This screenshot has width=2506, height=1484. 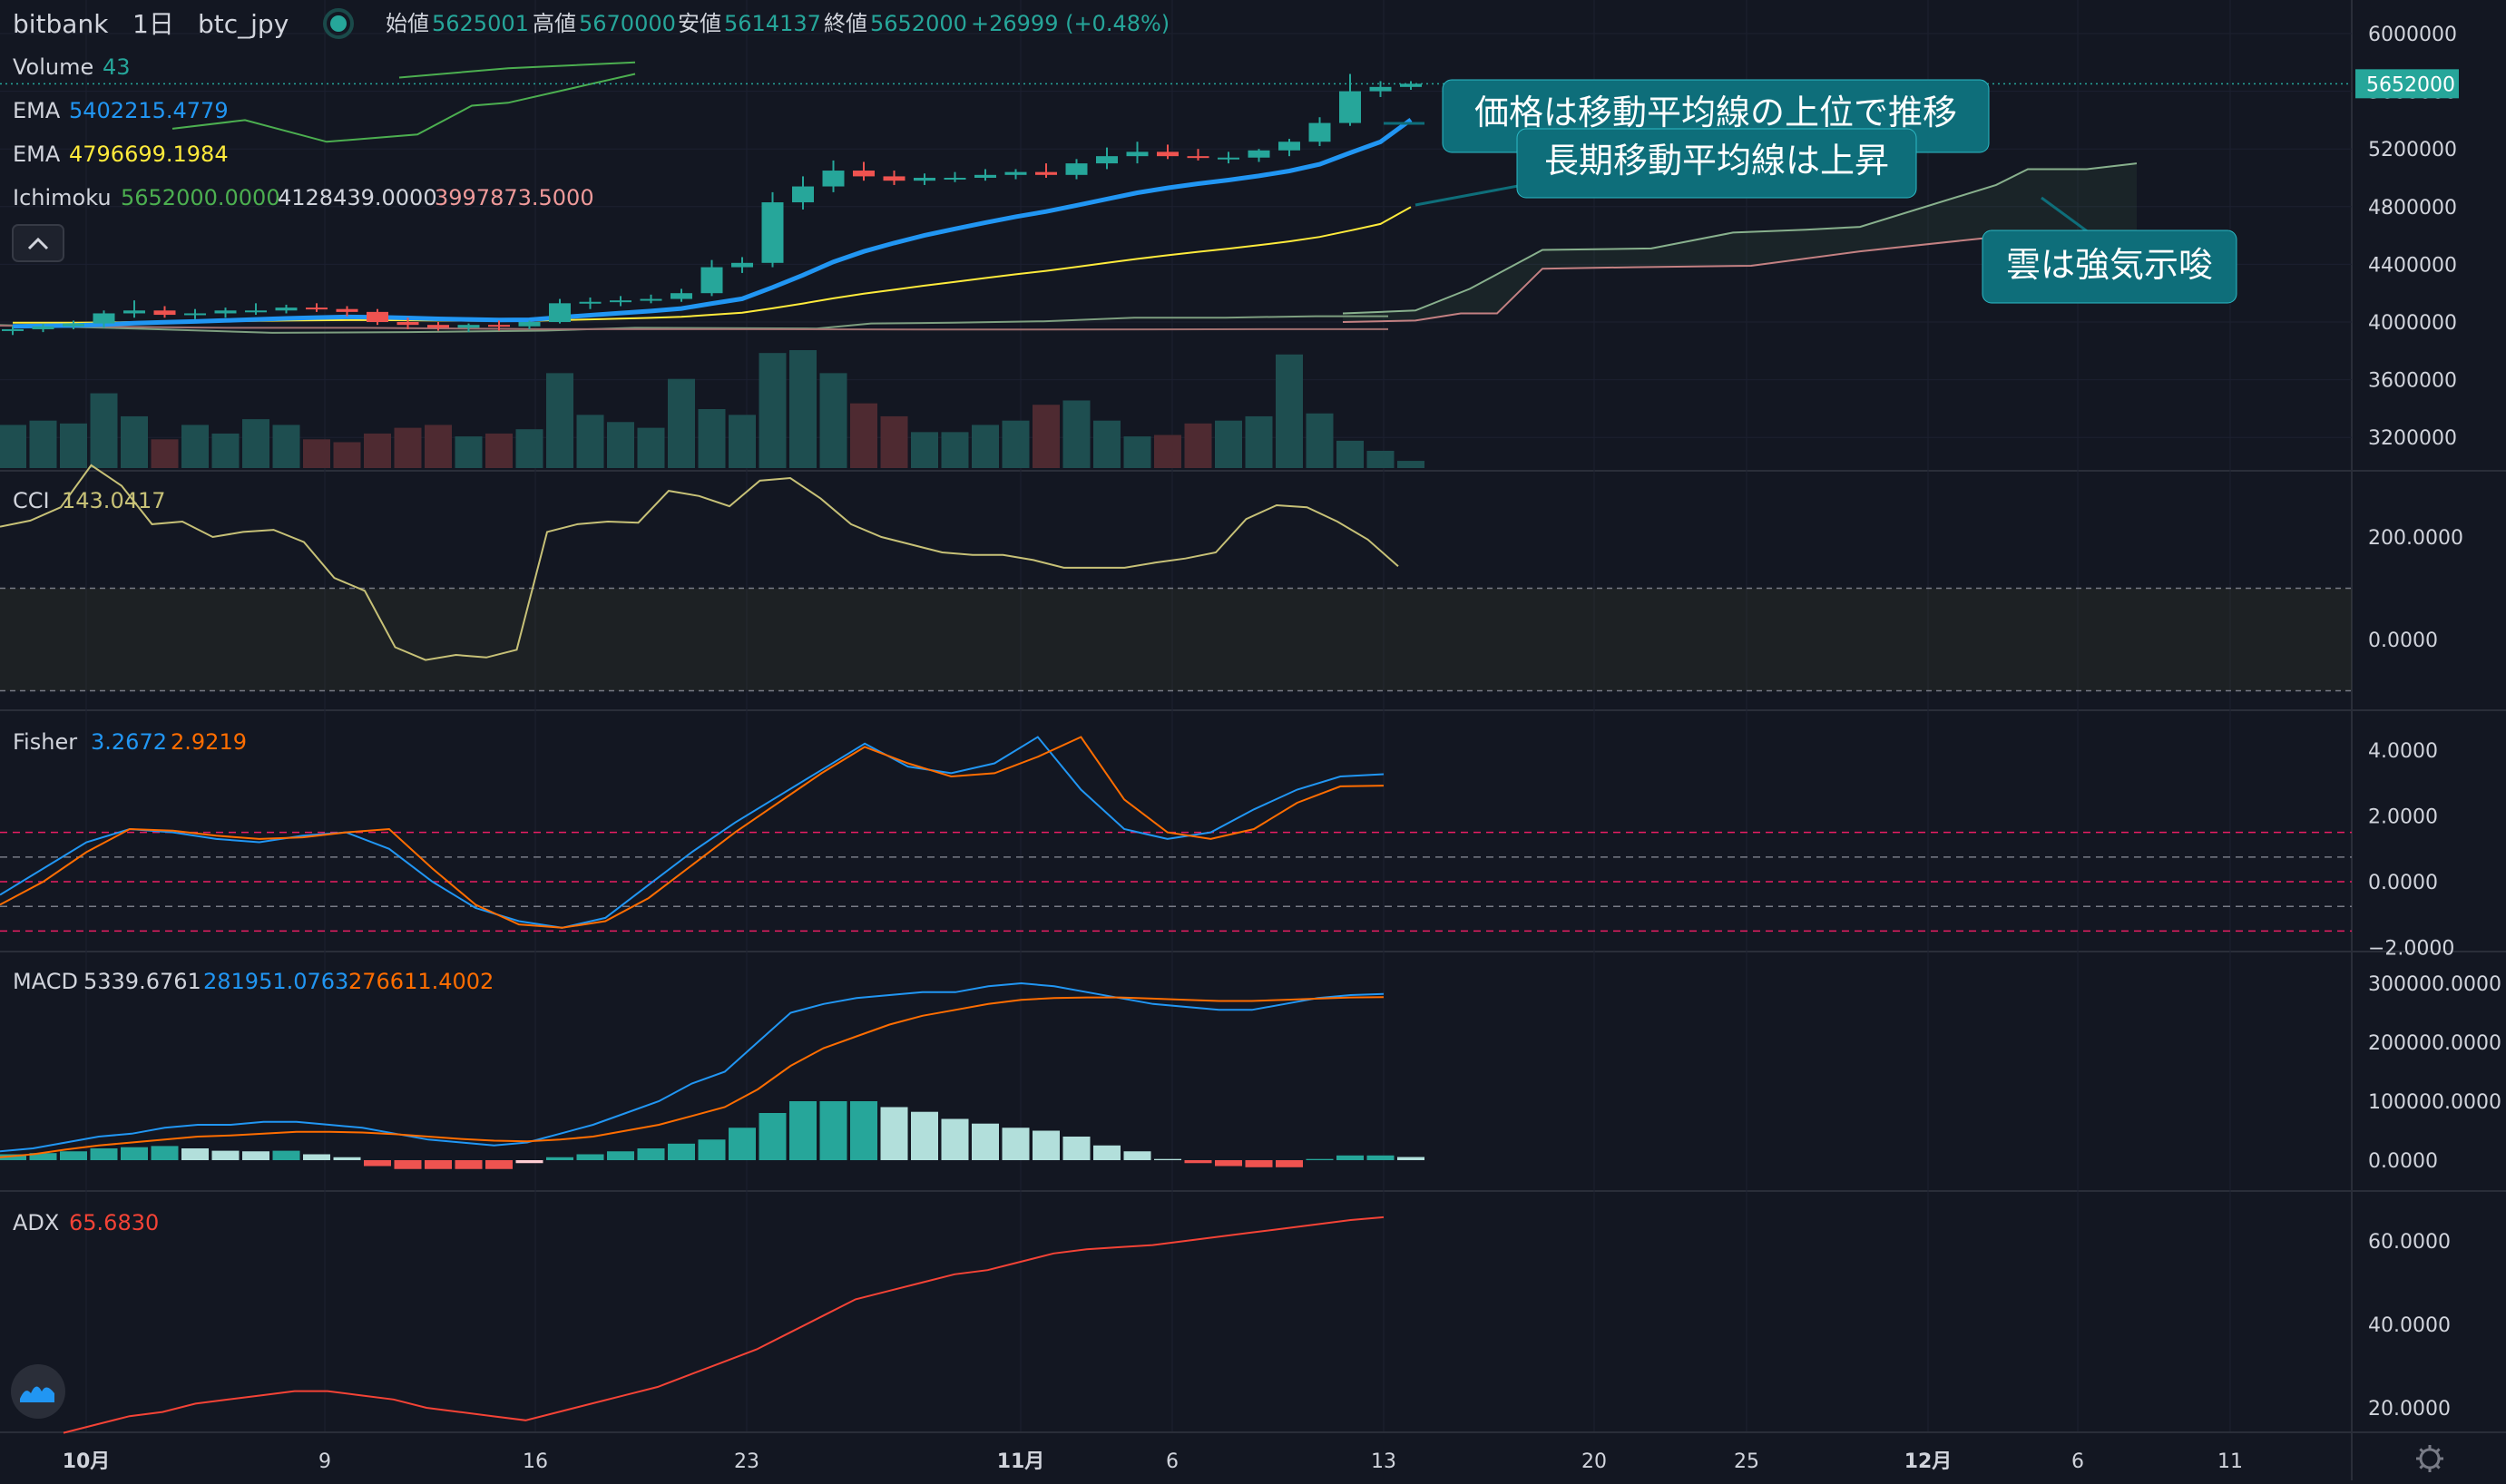 What do you see at coordinates (149, 110) in the screenshot?
I see `ema-fast-value: 5402215.4779` at bounding box center [149, 110].